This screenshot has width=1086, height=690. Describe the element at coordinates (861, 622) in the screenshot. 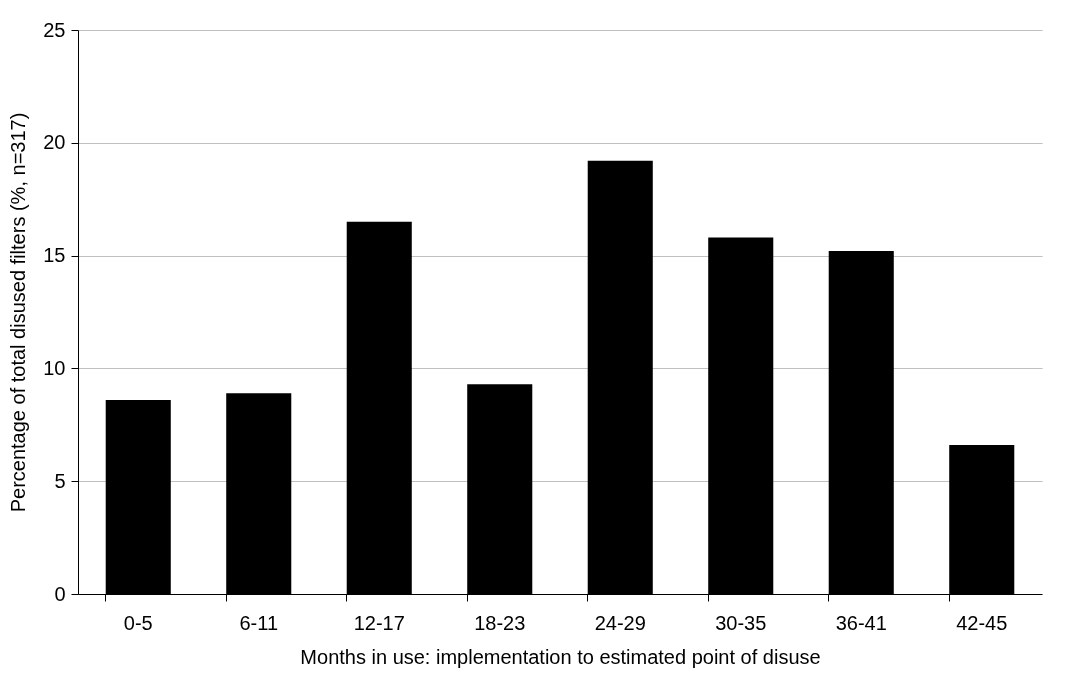

I see `x-tick-label: 36-41` at that location.